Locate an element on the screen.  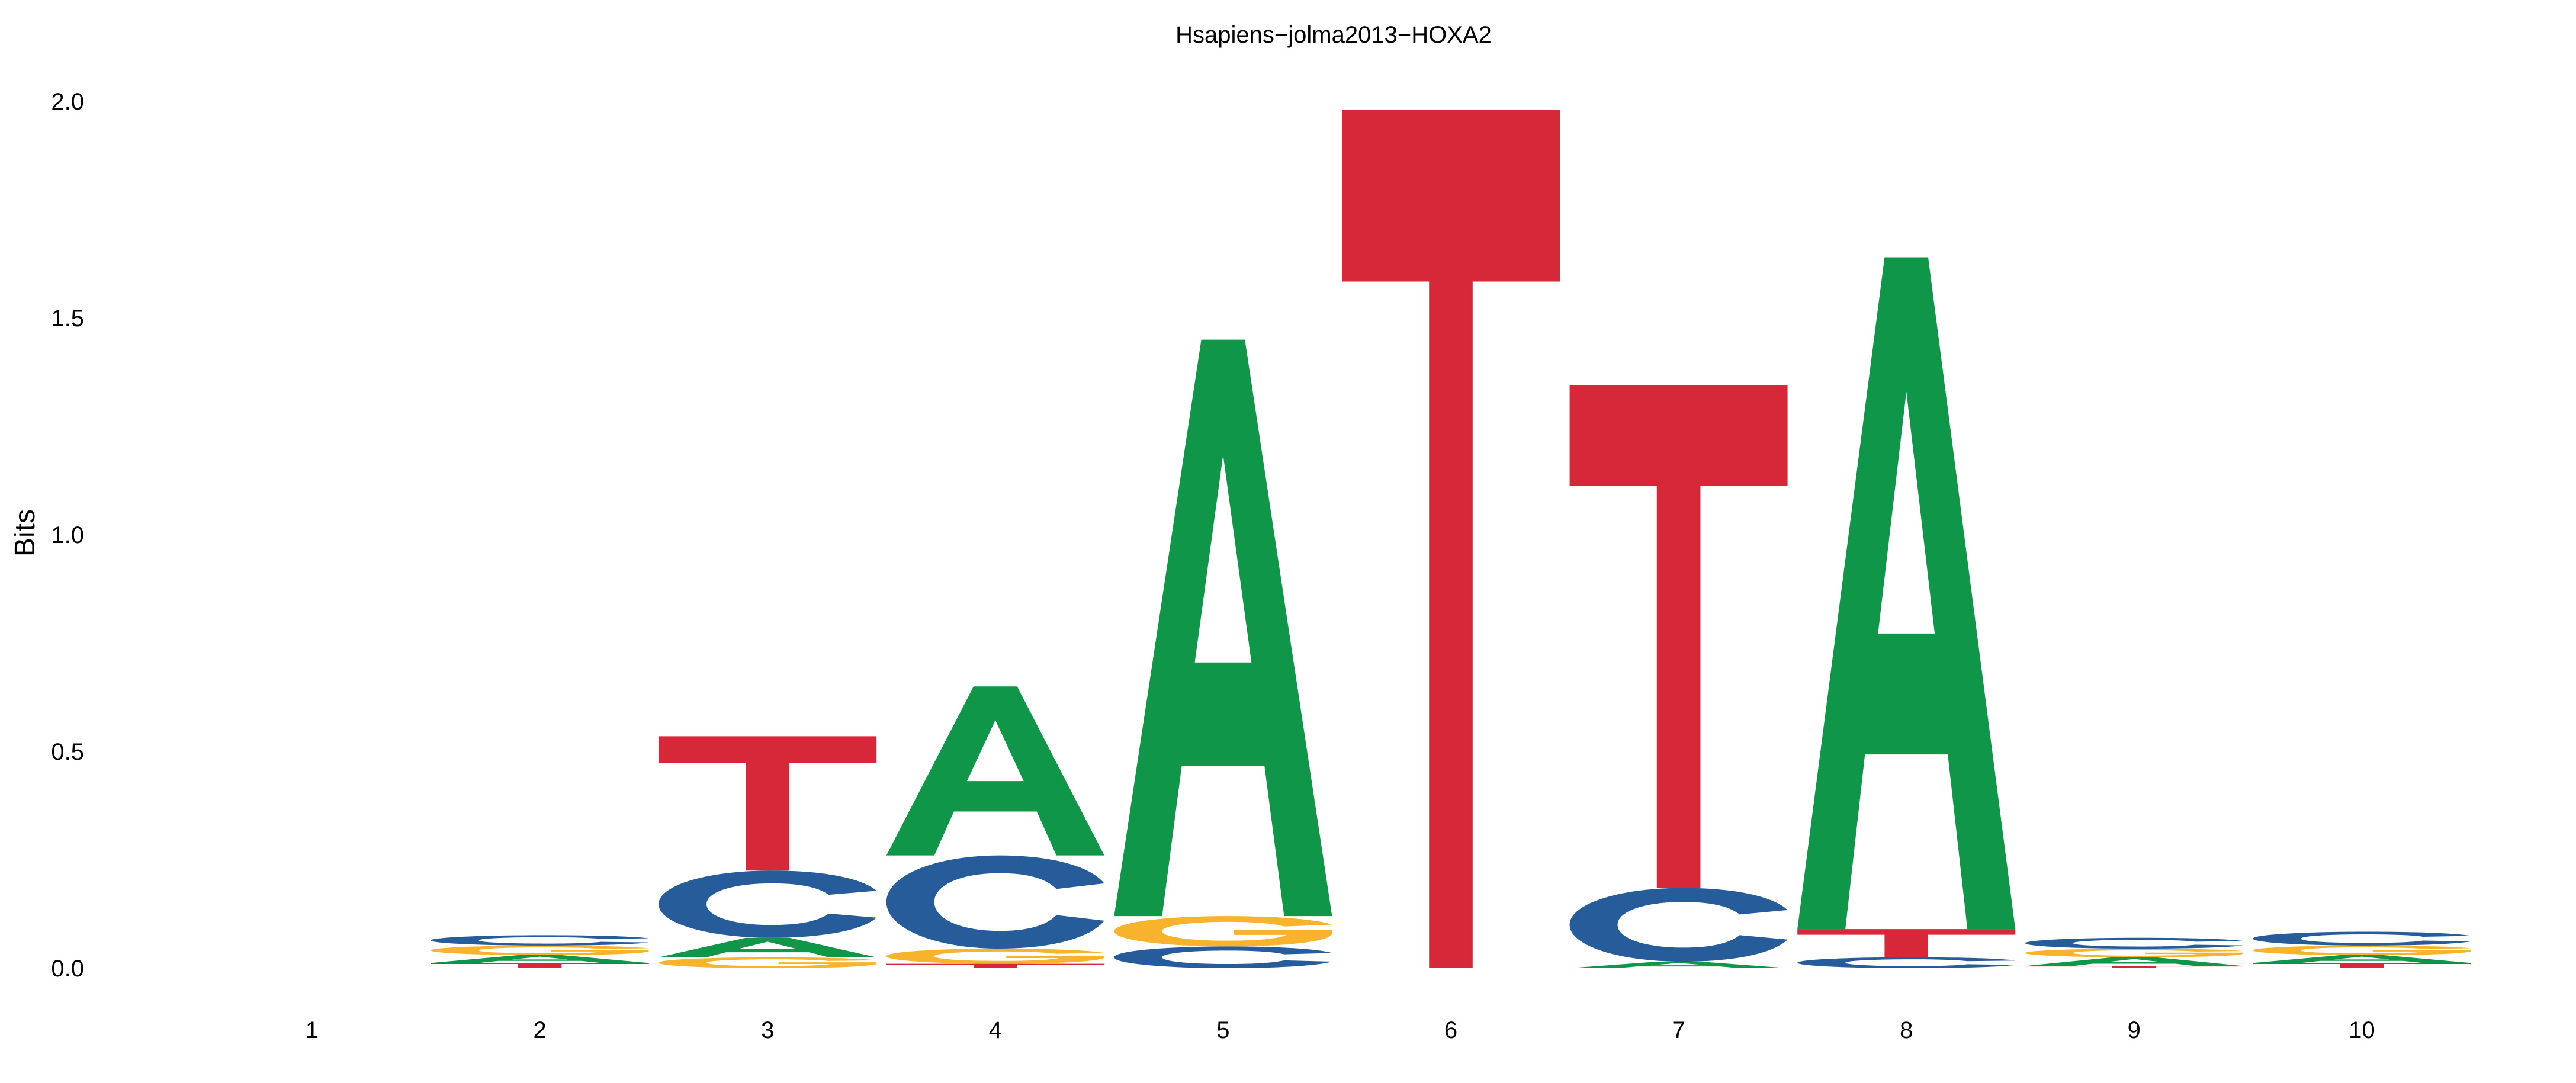
x-tick-label: 1 is located at coordinates (312, 1030).